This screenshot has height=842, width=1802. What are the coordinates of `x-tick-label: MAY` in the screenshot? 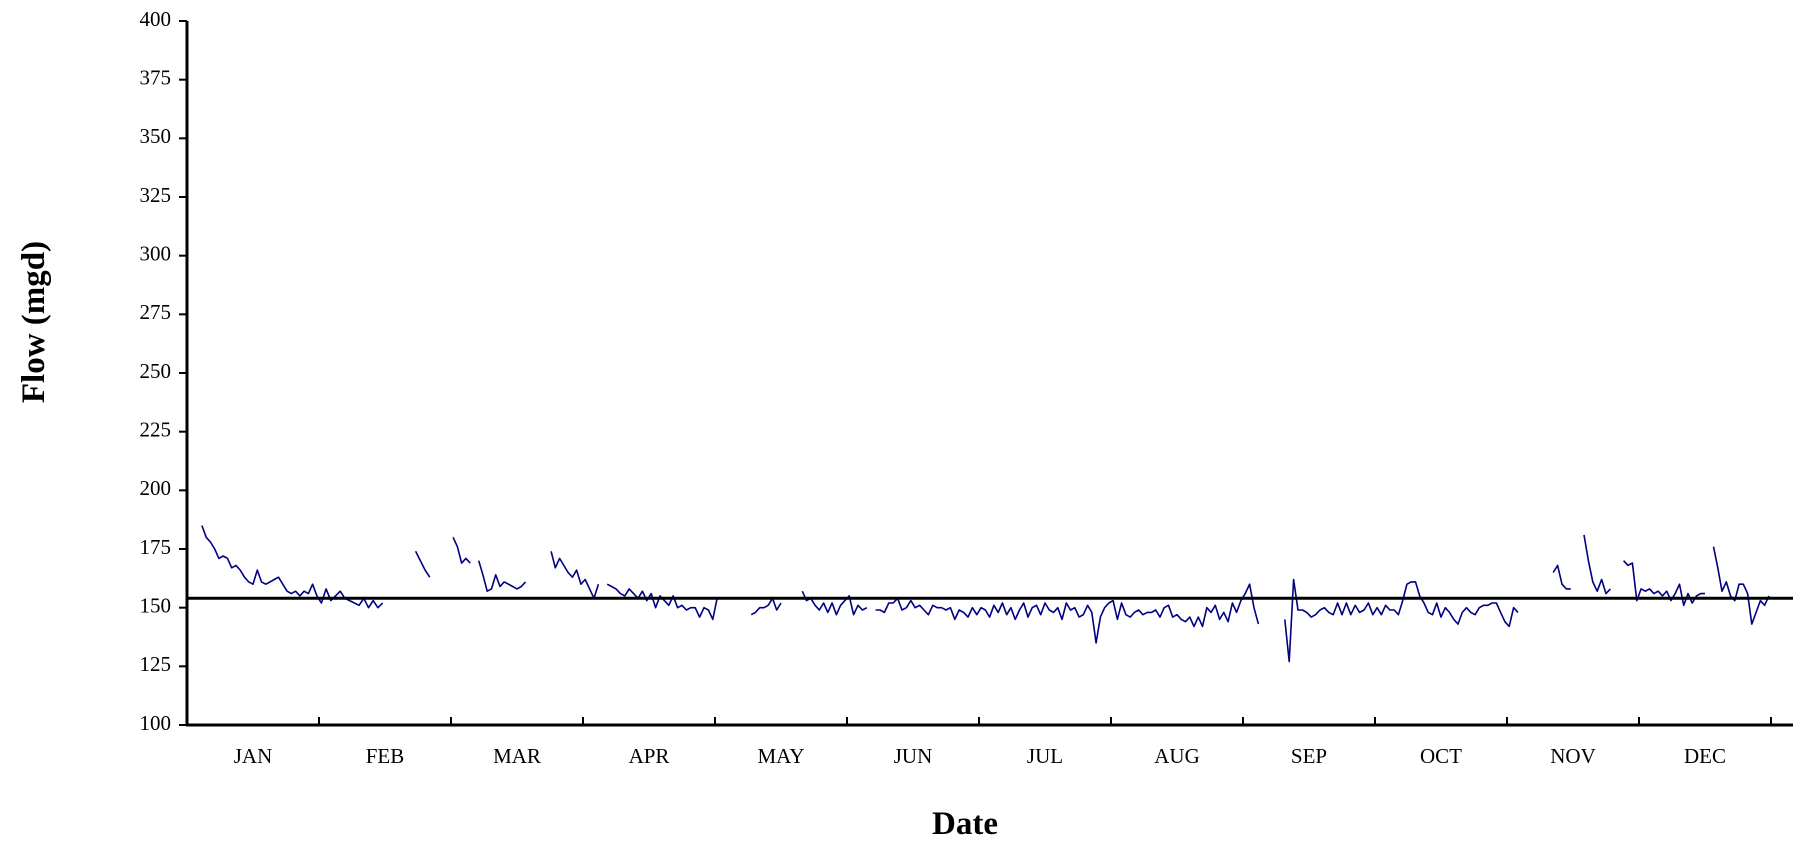 It's located at (780, 756).